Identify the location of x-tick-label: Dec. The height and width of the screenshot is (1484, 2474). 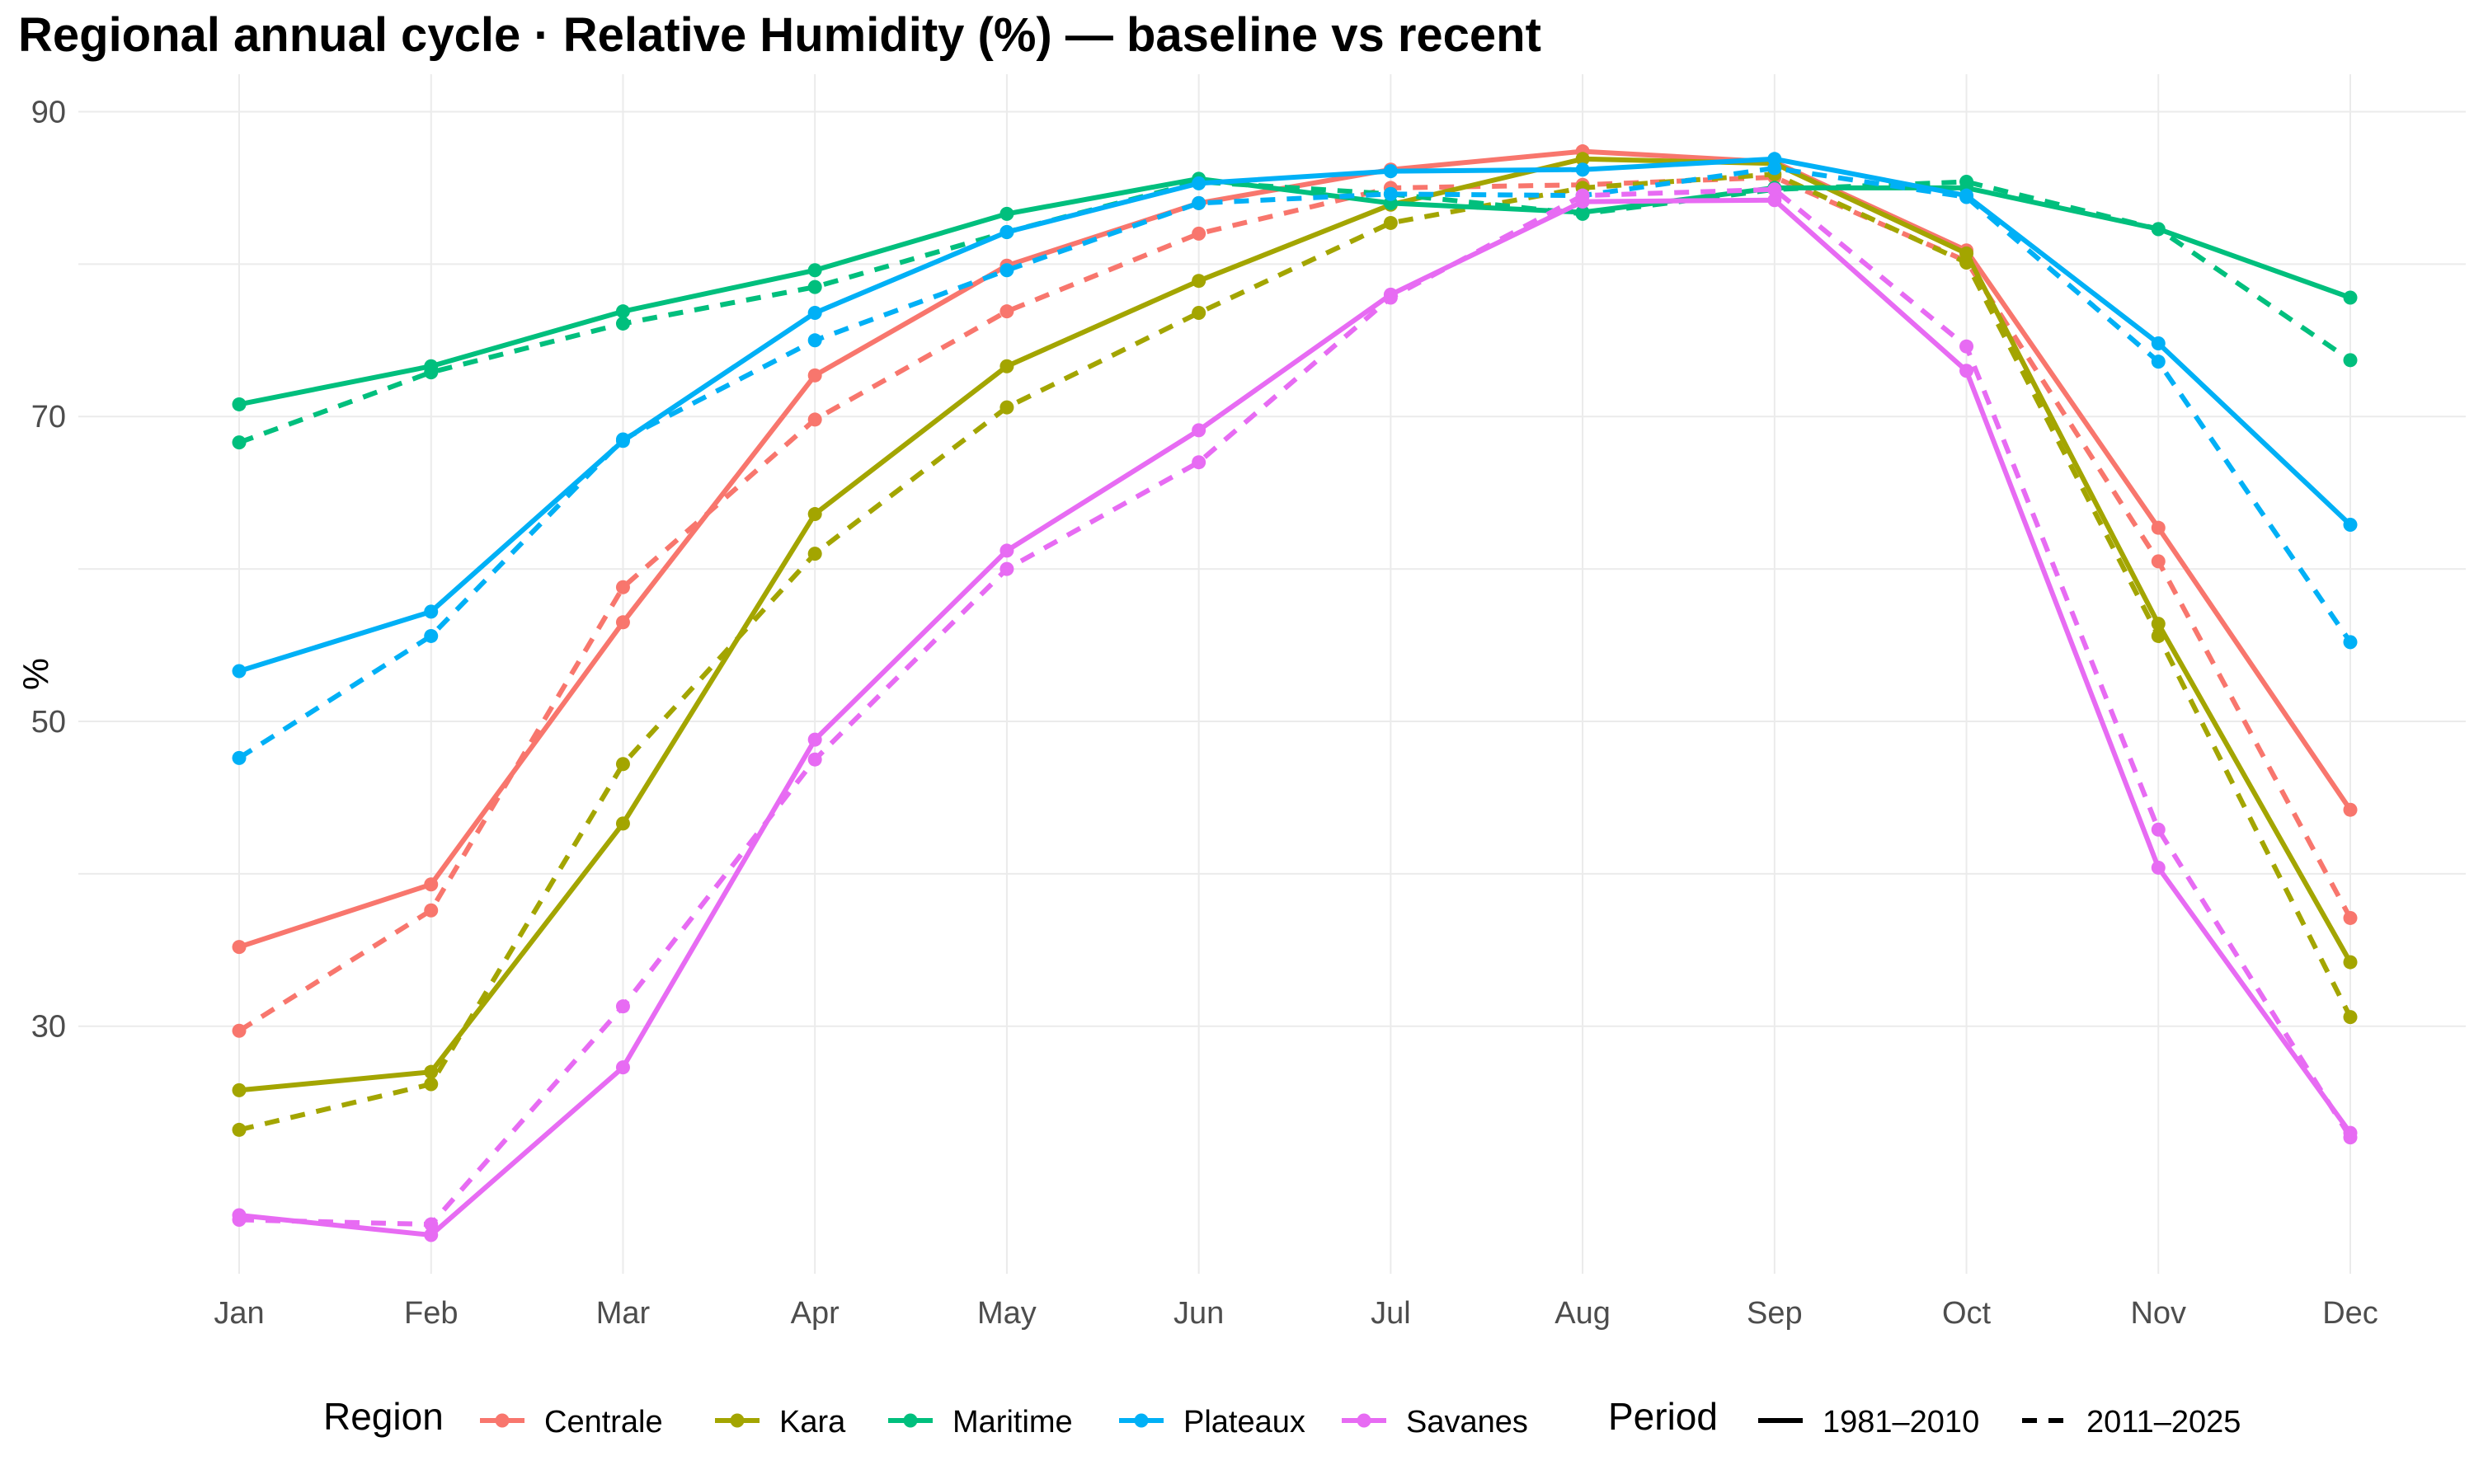
(2350, 1313).